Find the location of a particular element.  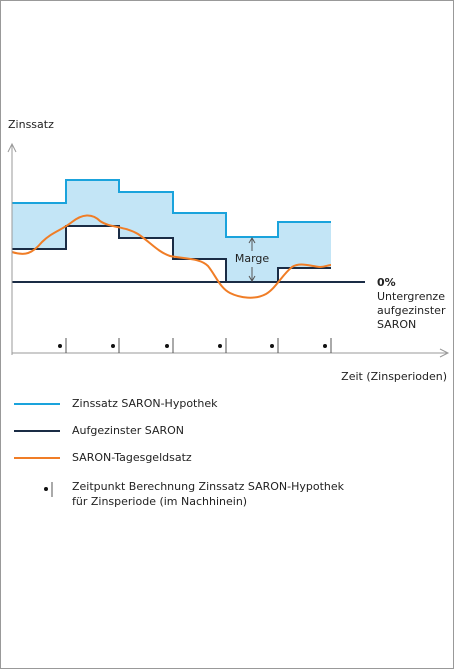

legend-label: Aufgezinster SARON is located at coordinates (128, 430).